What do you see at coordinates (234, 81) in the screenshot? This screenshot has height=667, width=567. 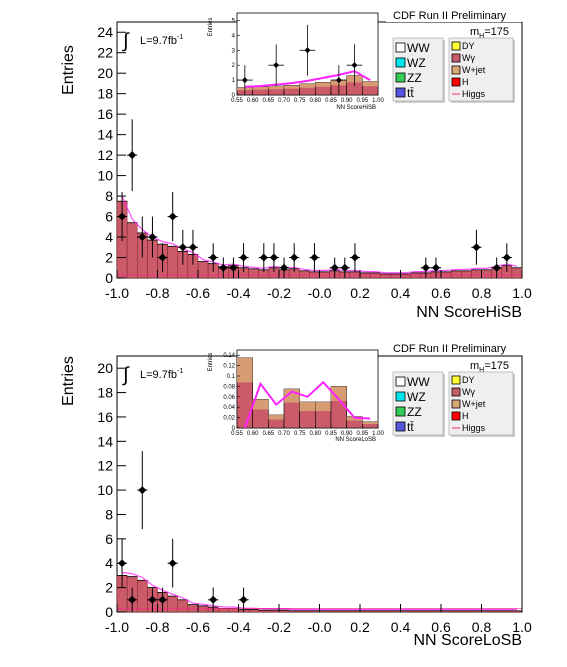 I see `inset-y-tick-label: 1` at bounding box center [234, 81].